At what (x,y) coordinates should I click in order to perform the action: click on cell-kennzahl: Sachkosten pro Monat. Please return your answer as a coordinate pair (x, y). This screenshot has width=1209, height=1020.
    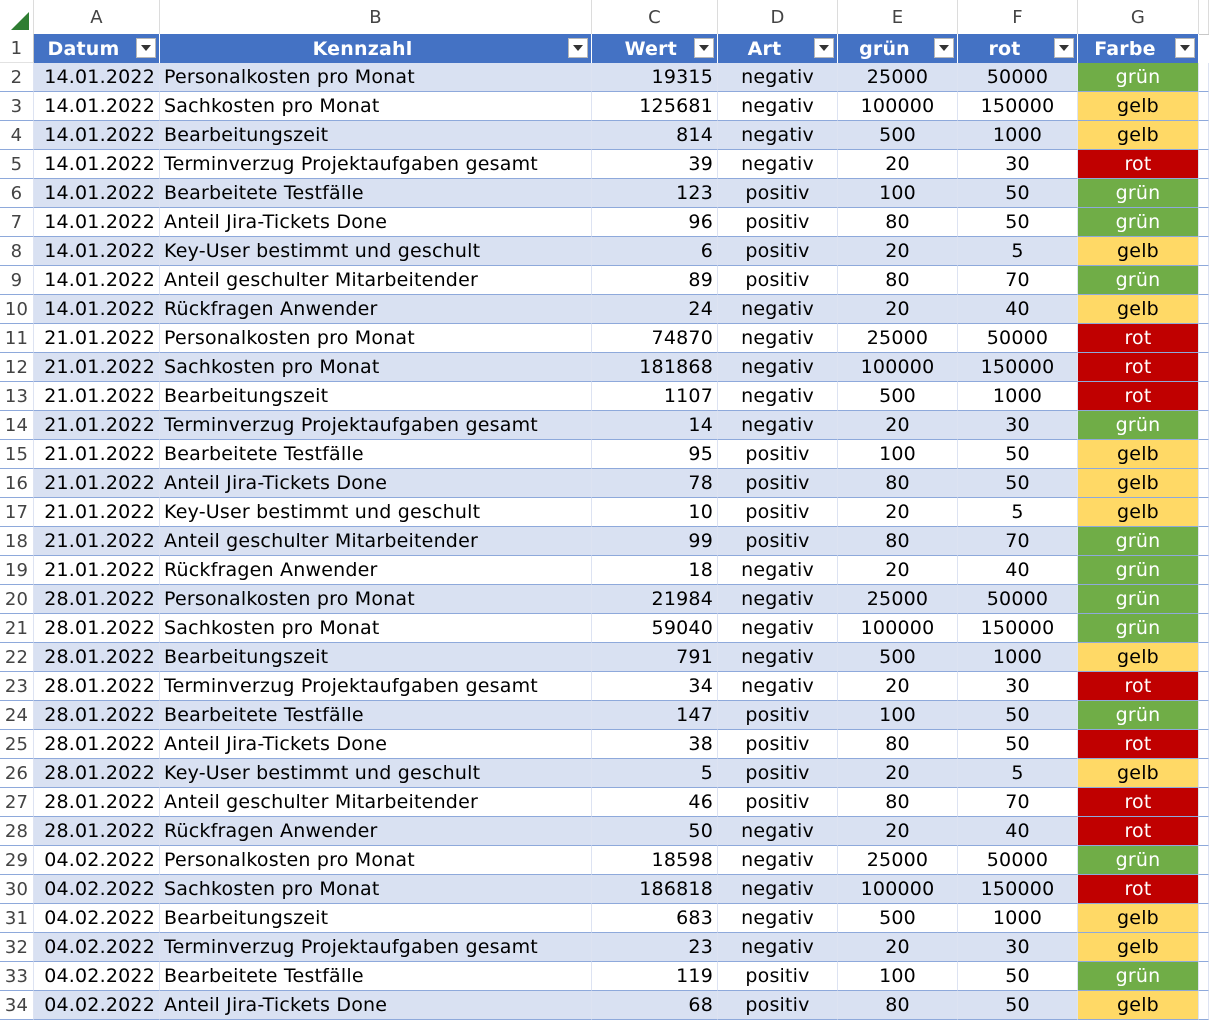
    Looking at the image, I should click on (376, 106).